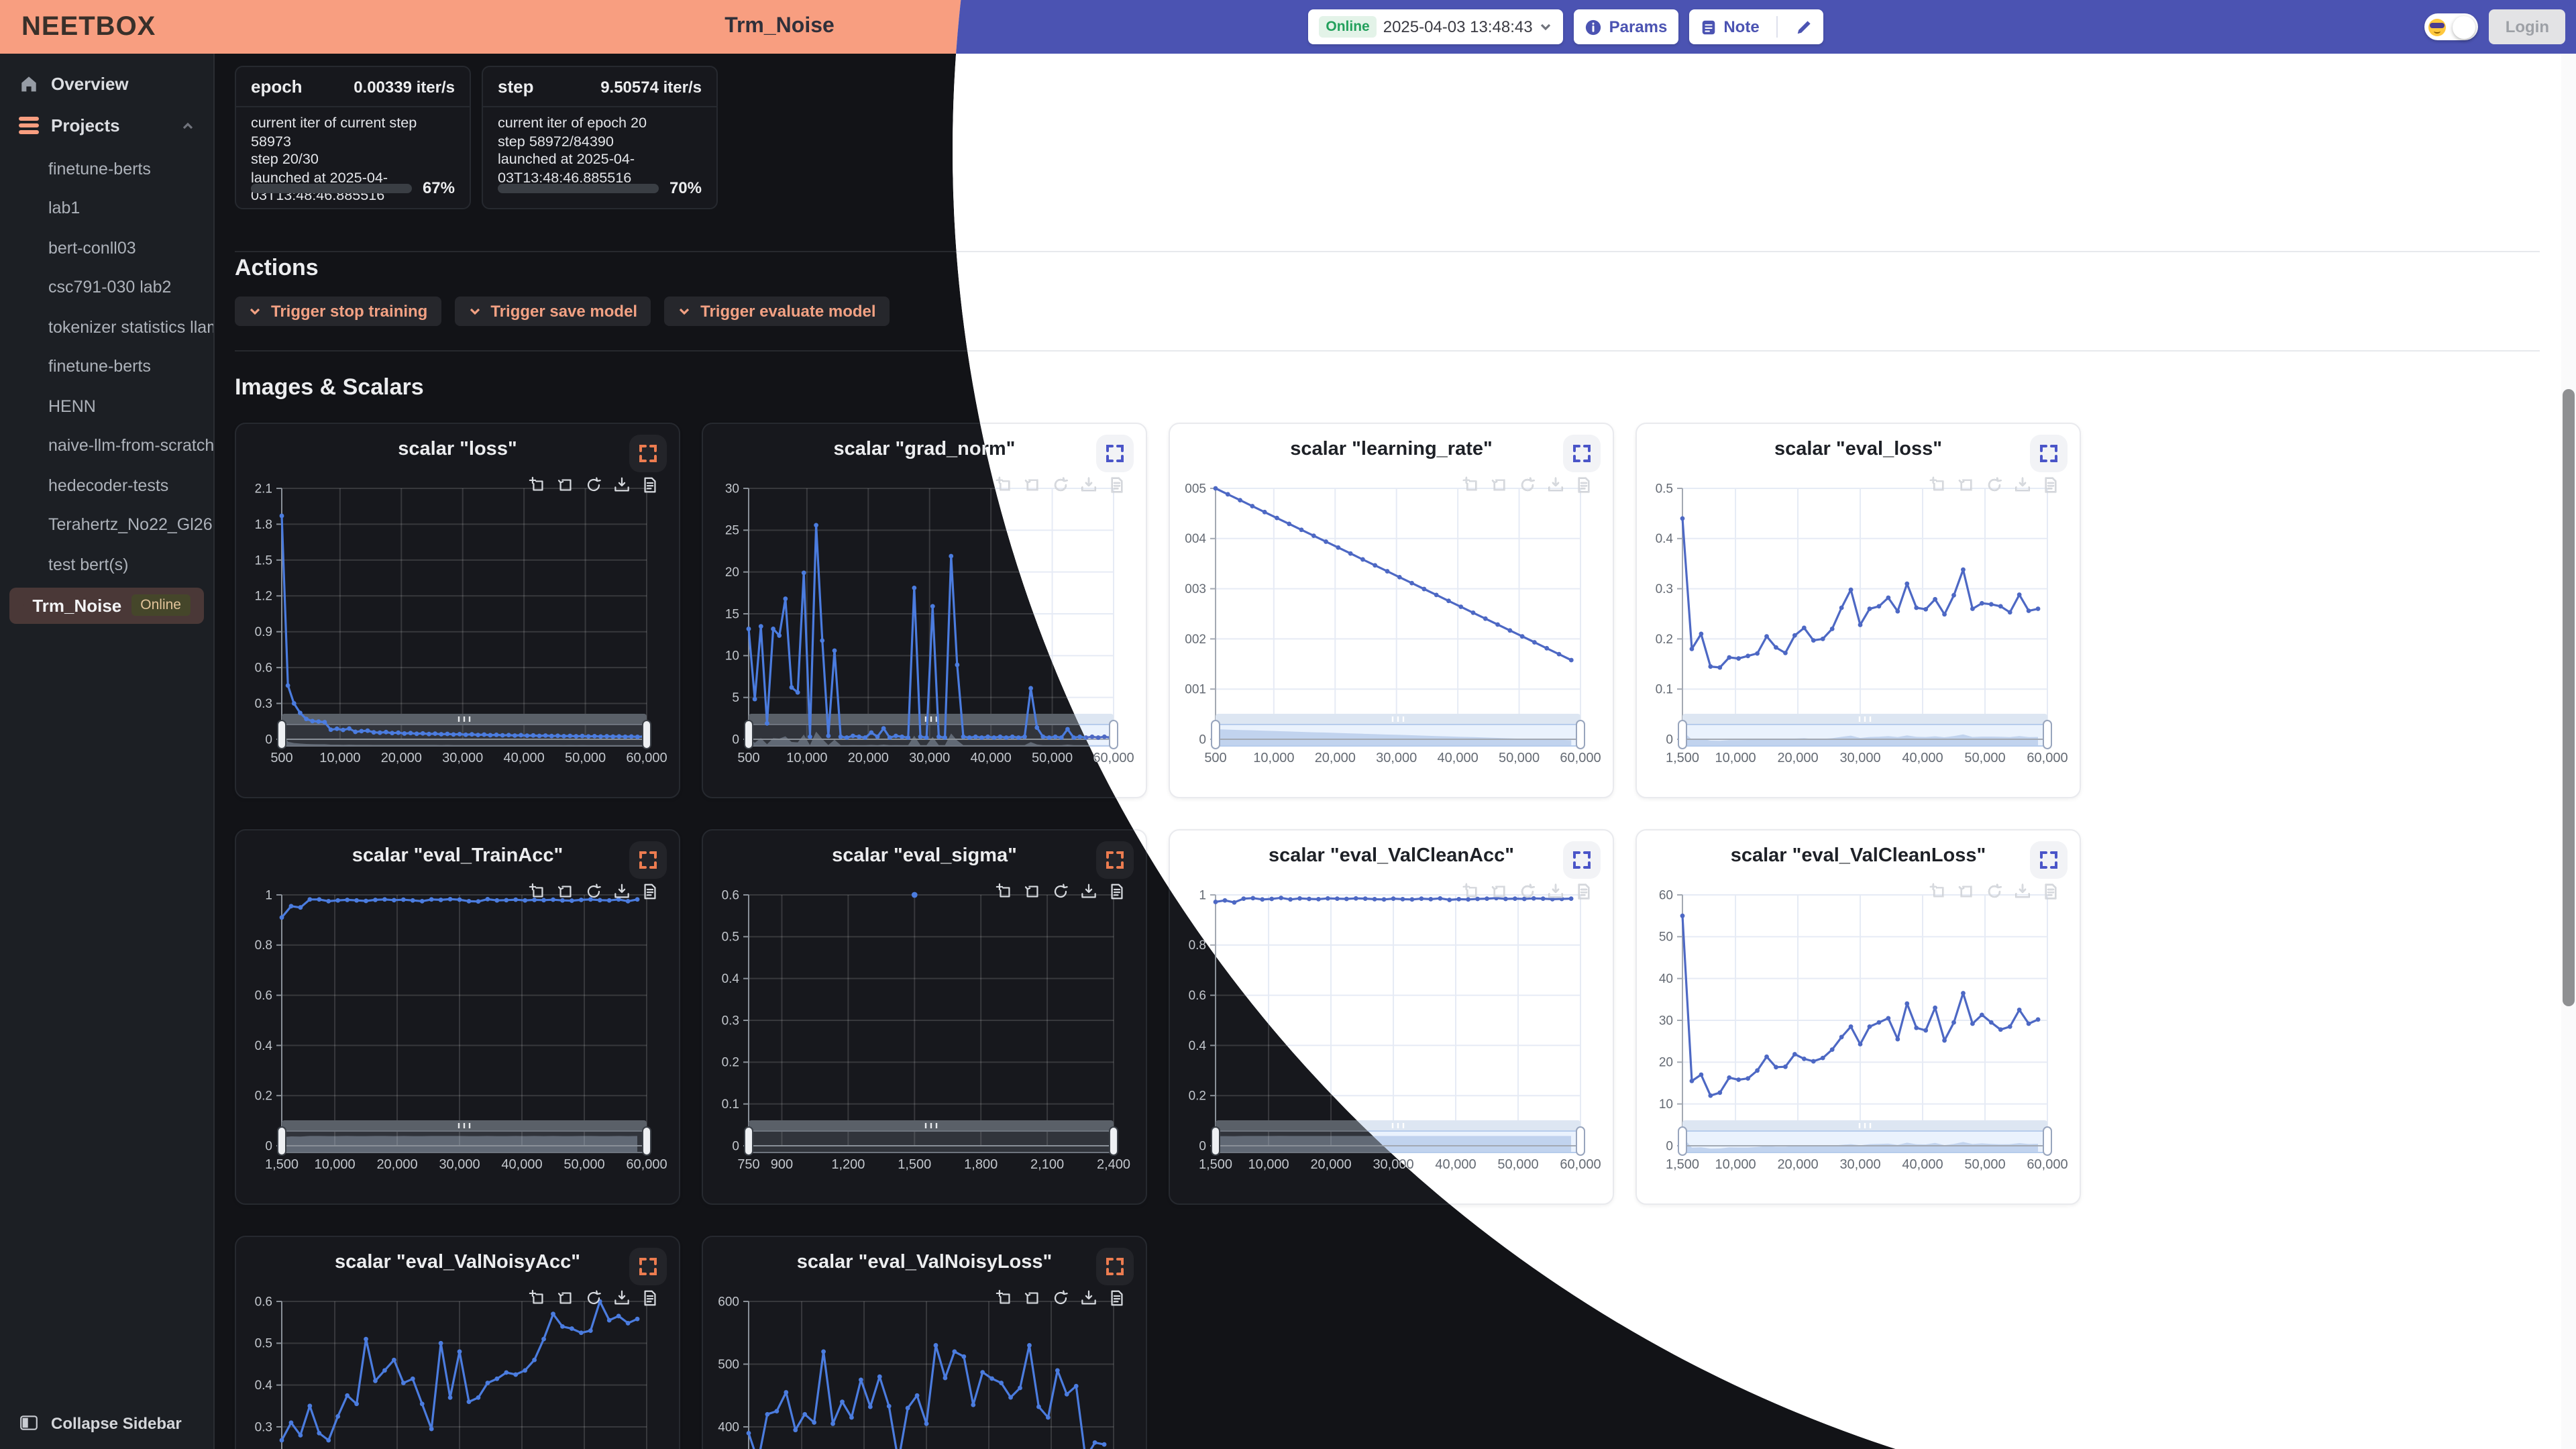  I want to click on app-logo: NEETBOX, so click(88, 27).